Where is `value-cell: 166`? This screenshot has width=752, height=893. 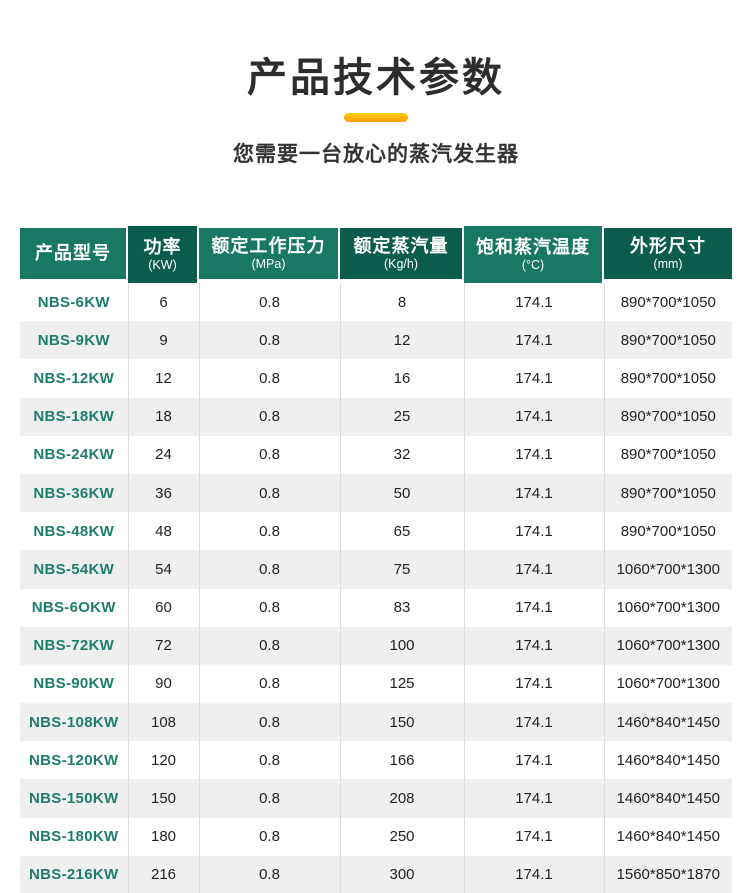 value-cell: 166 is located at coordinates (401, 760).